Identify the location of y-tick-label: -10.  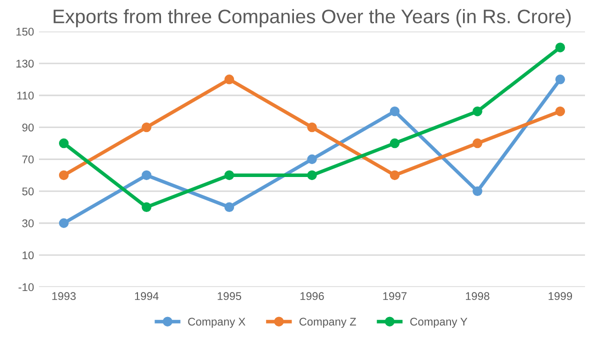
(26, 287).